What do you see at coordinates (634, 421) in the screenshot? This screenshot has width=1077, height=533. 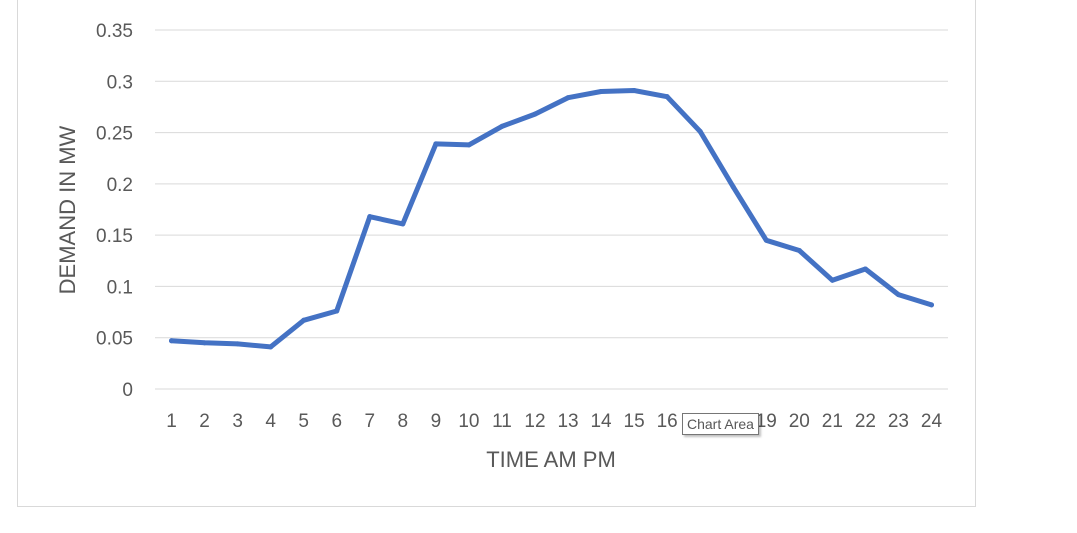 I see `x-tick-label: 15` at bounding box center [634, 421].